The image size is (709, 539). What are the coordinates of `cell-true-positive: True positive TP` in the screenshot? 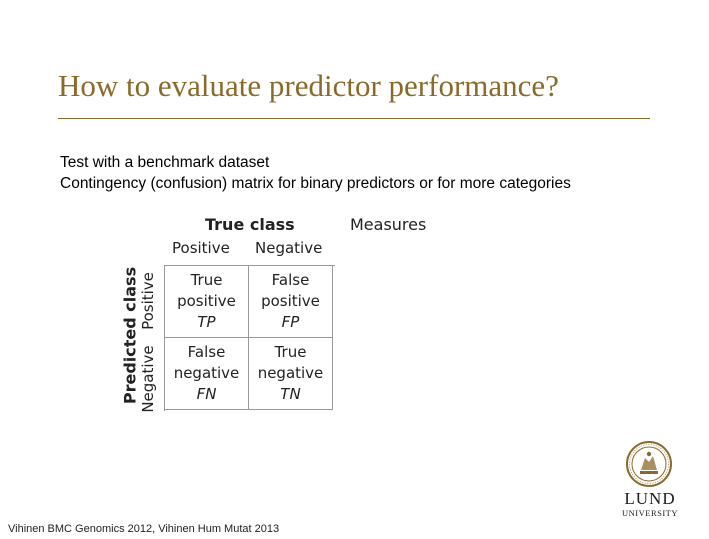 It's located at (207, 302).